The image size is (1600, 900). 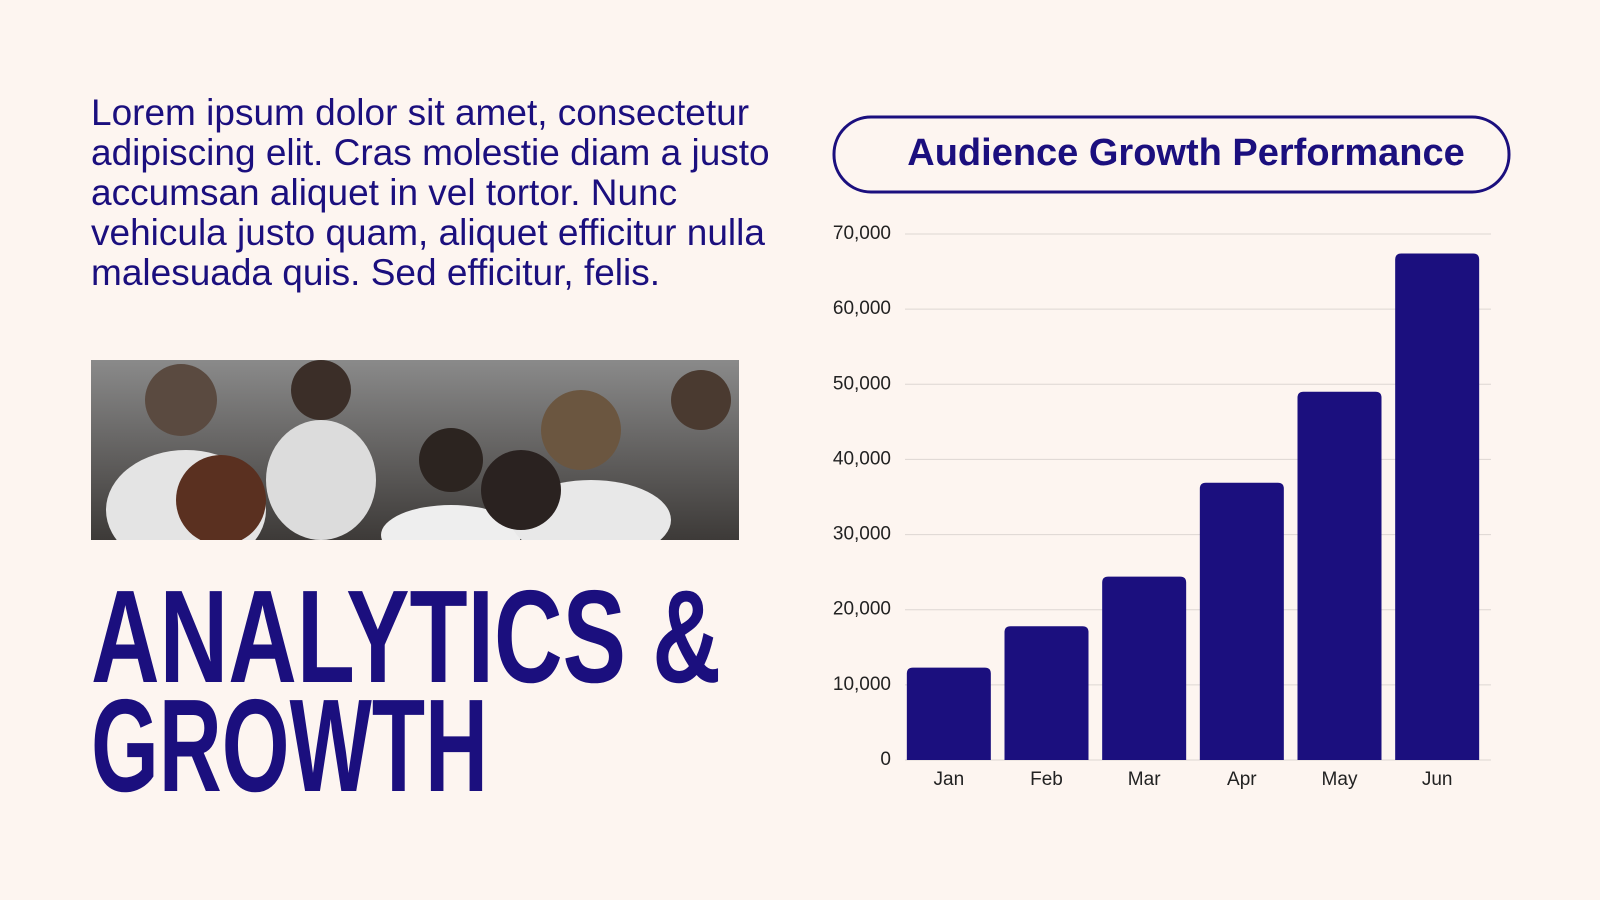 What do you see at coordinates (406, 636) in the screenshot?
I see `heading-line: ANALYTICS &` at bounding box center [406, 636].